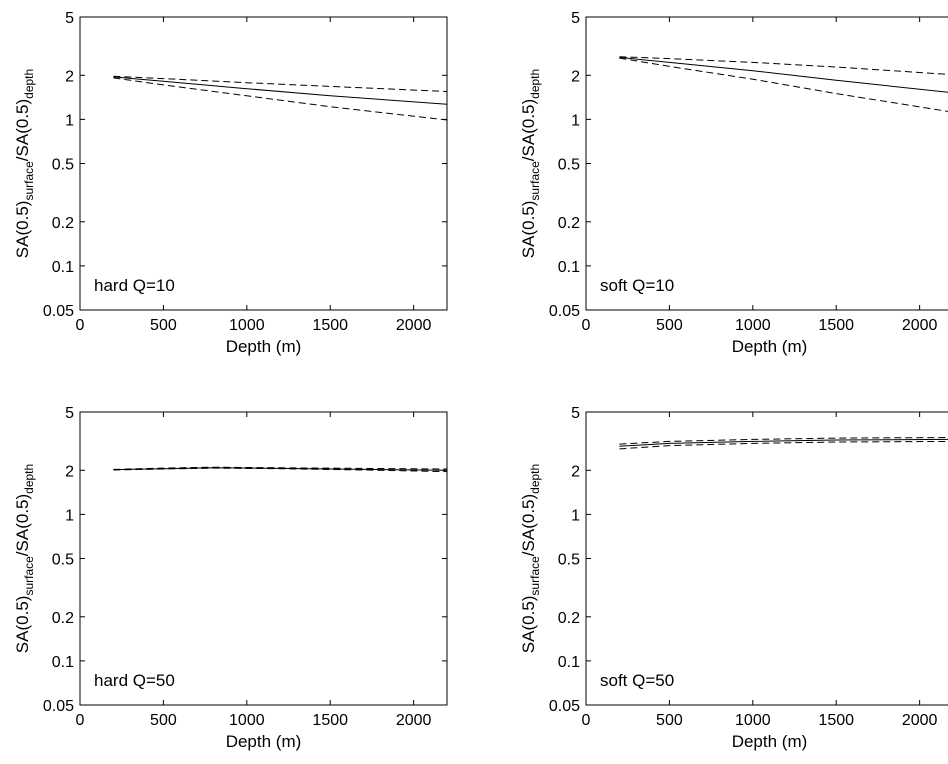 Image resolution: width=948 pixels, height=764 pixels. What do you see at coordinates (637, 680) in the screenshot?
I see `panel-label: soft Q=50` at bounding box center [637, 680].